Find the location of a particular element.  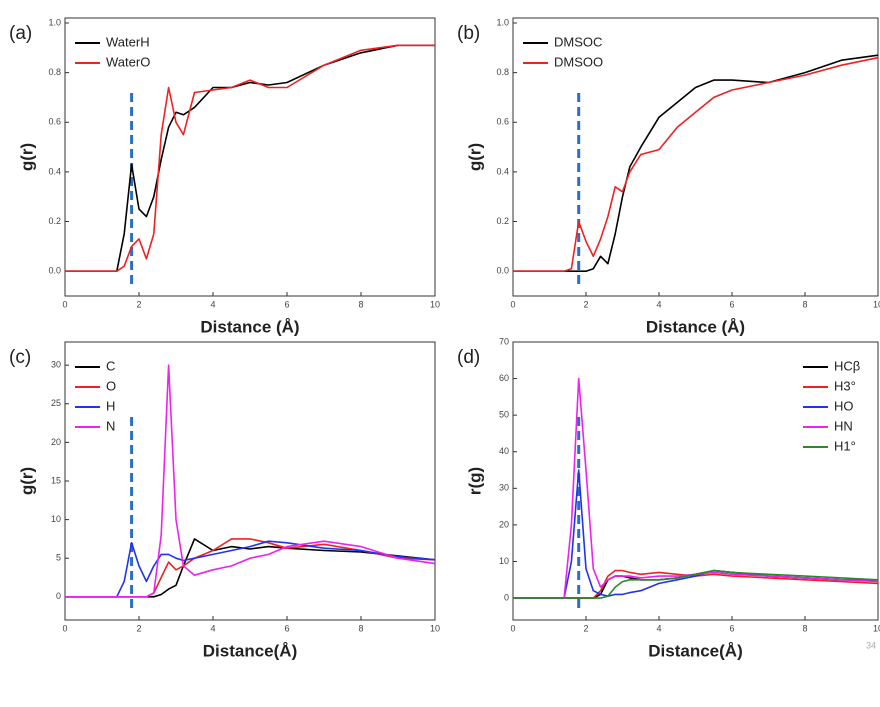

y-tick-label: 40 is located at coordinates (504, 451).